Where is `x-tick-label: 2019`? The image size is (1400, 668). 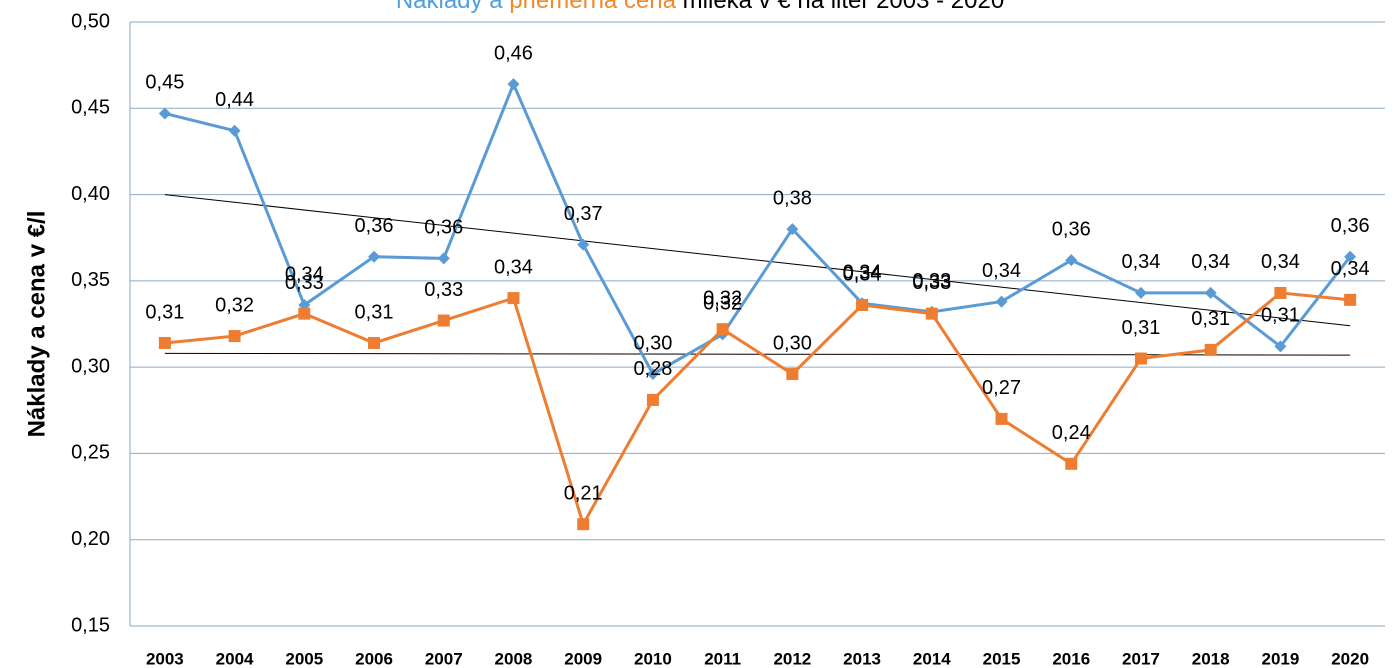 x-tick-label: 2019 is located at coordinates (1281, 658).